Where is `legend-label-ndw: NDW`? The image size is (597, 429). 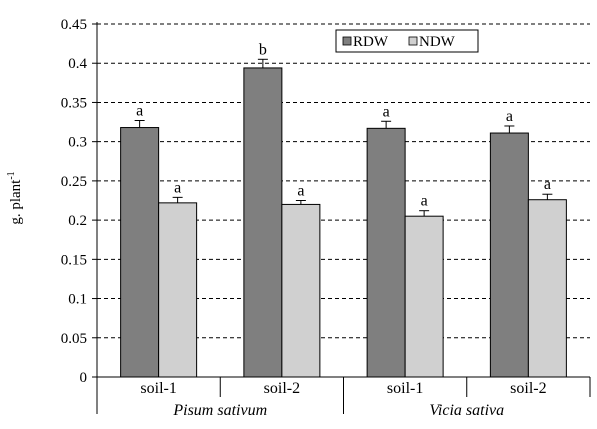 legend-label-ndw: NDW is located at coordinates (437, 42).